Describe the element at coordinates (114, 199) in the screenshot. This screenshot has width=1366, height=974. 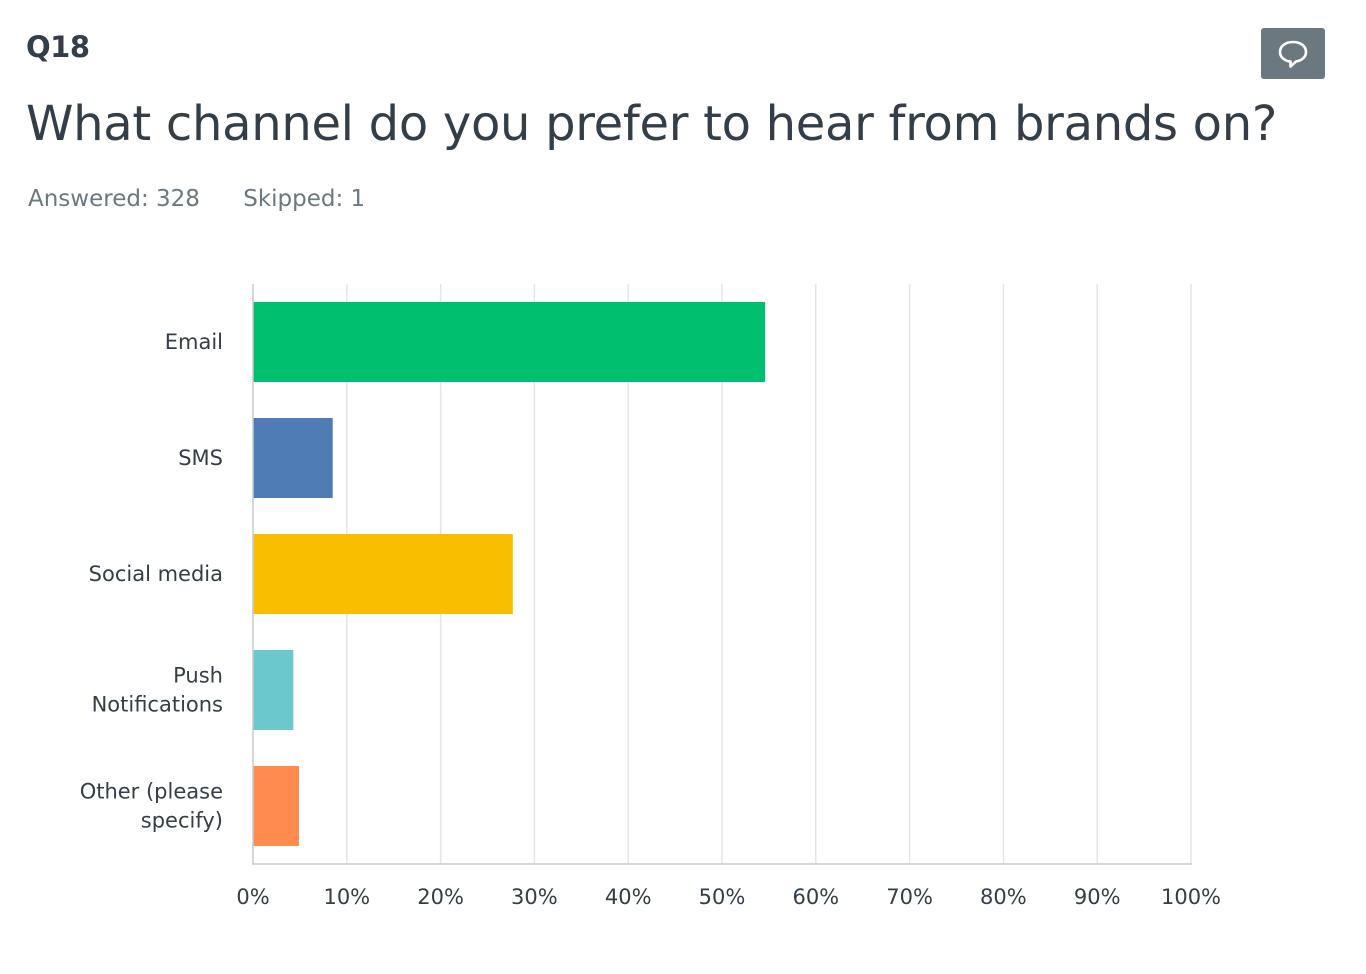
I see `answered-count: Answered: 328` at that location.